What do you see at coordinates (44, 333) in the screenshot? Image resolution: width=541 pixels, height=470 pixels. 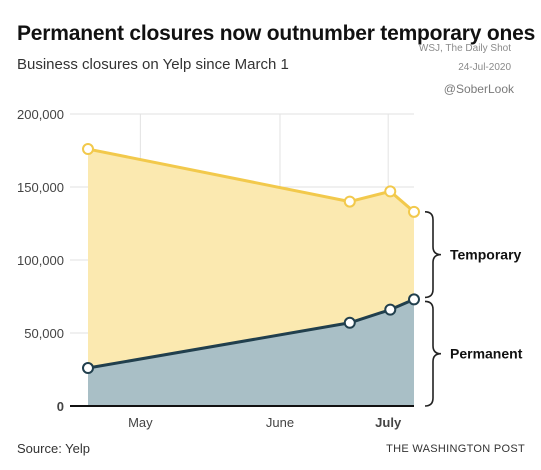 I see `y-tick-label: 50,000` at bounding box center [44, 333].